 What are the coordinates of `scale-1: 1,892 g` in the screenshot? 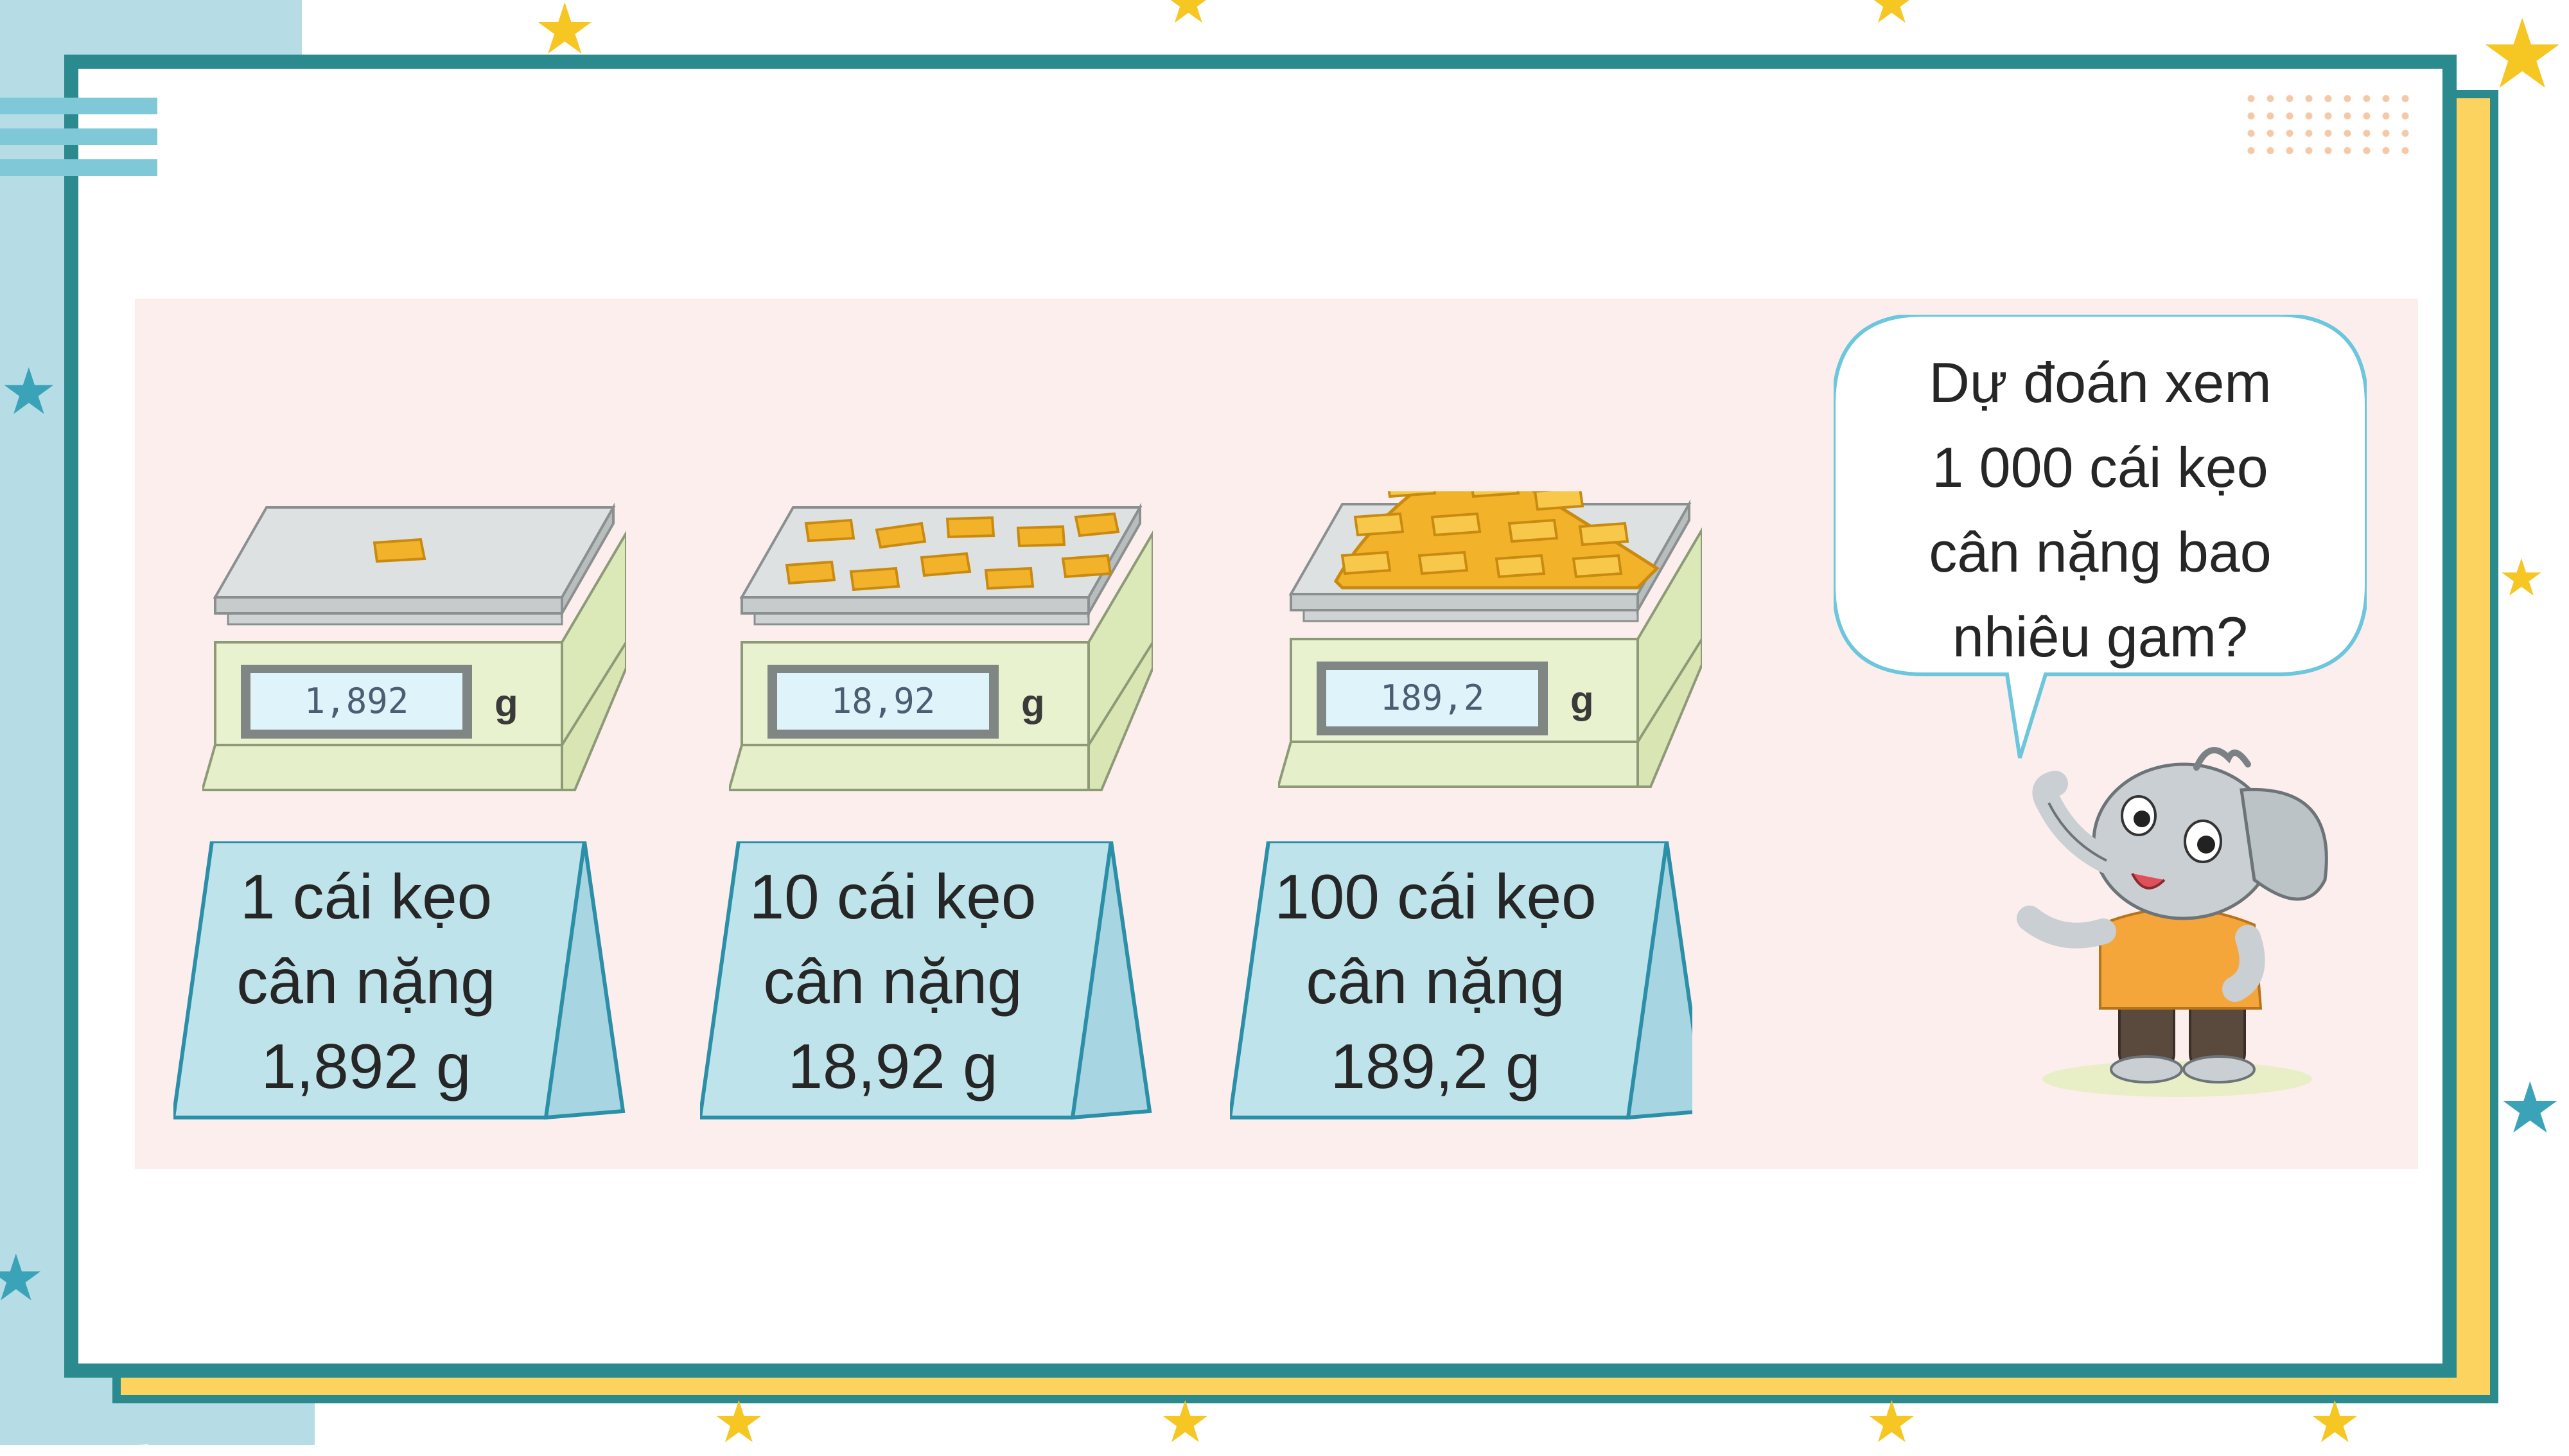 It's located at (414, 655).